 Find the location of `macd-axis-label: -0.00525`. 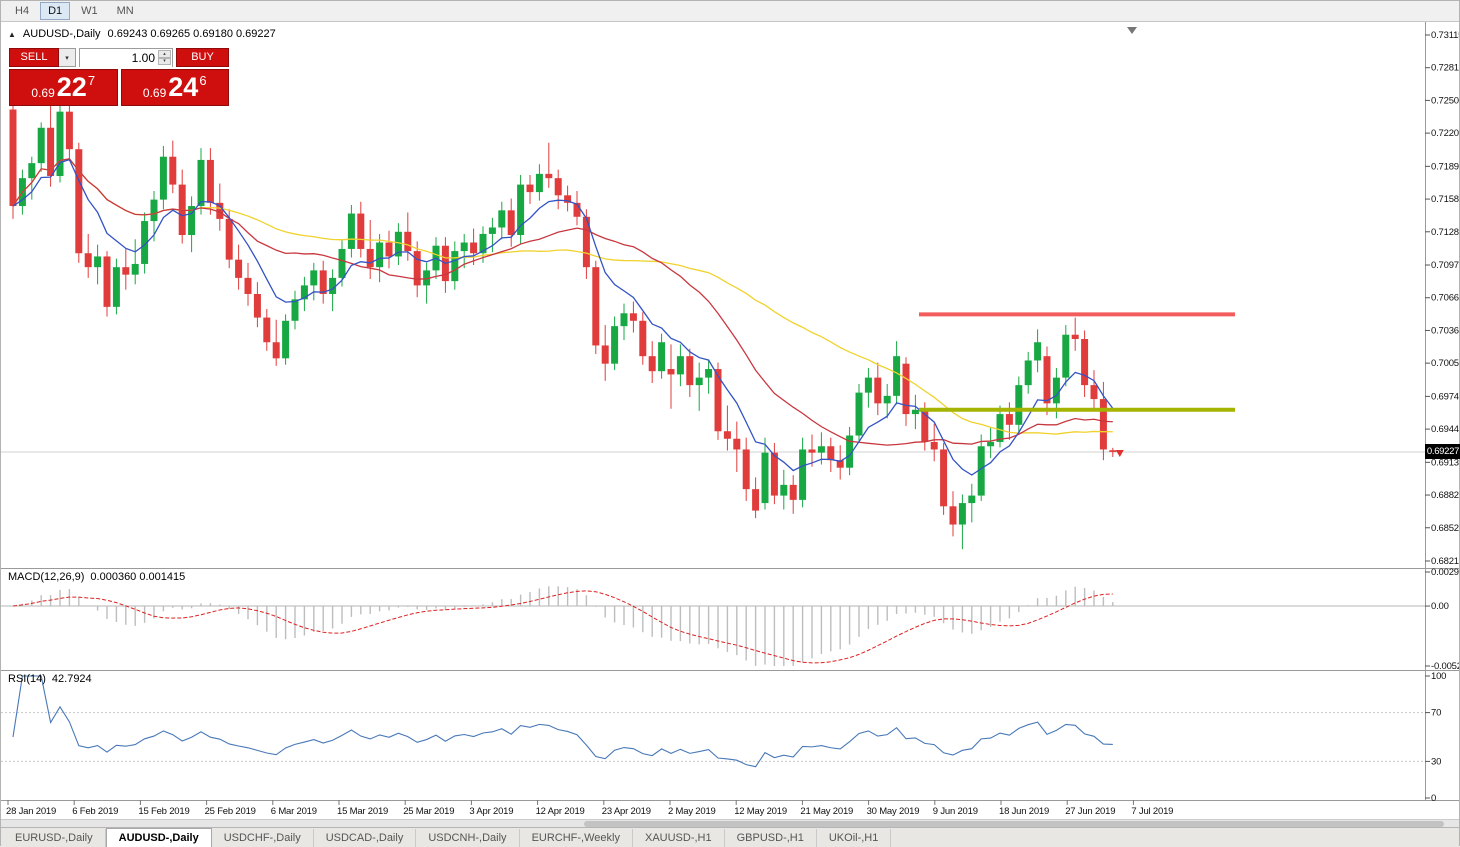

macd-axis-label: -0.00525 is located at coordinates (1445, 666).